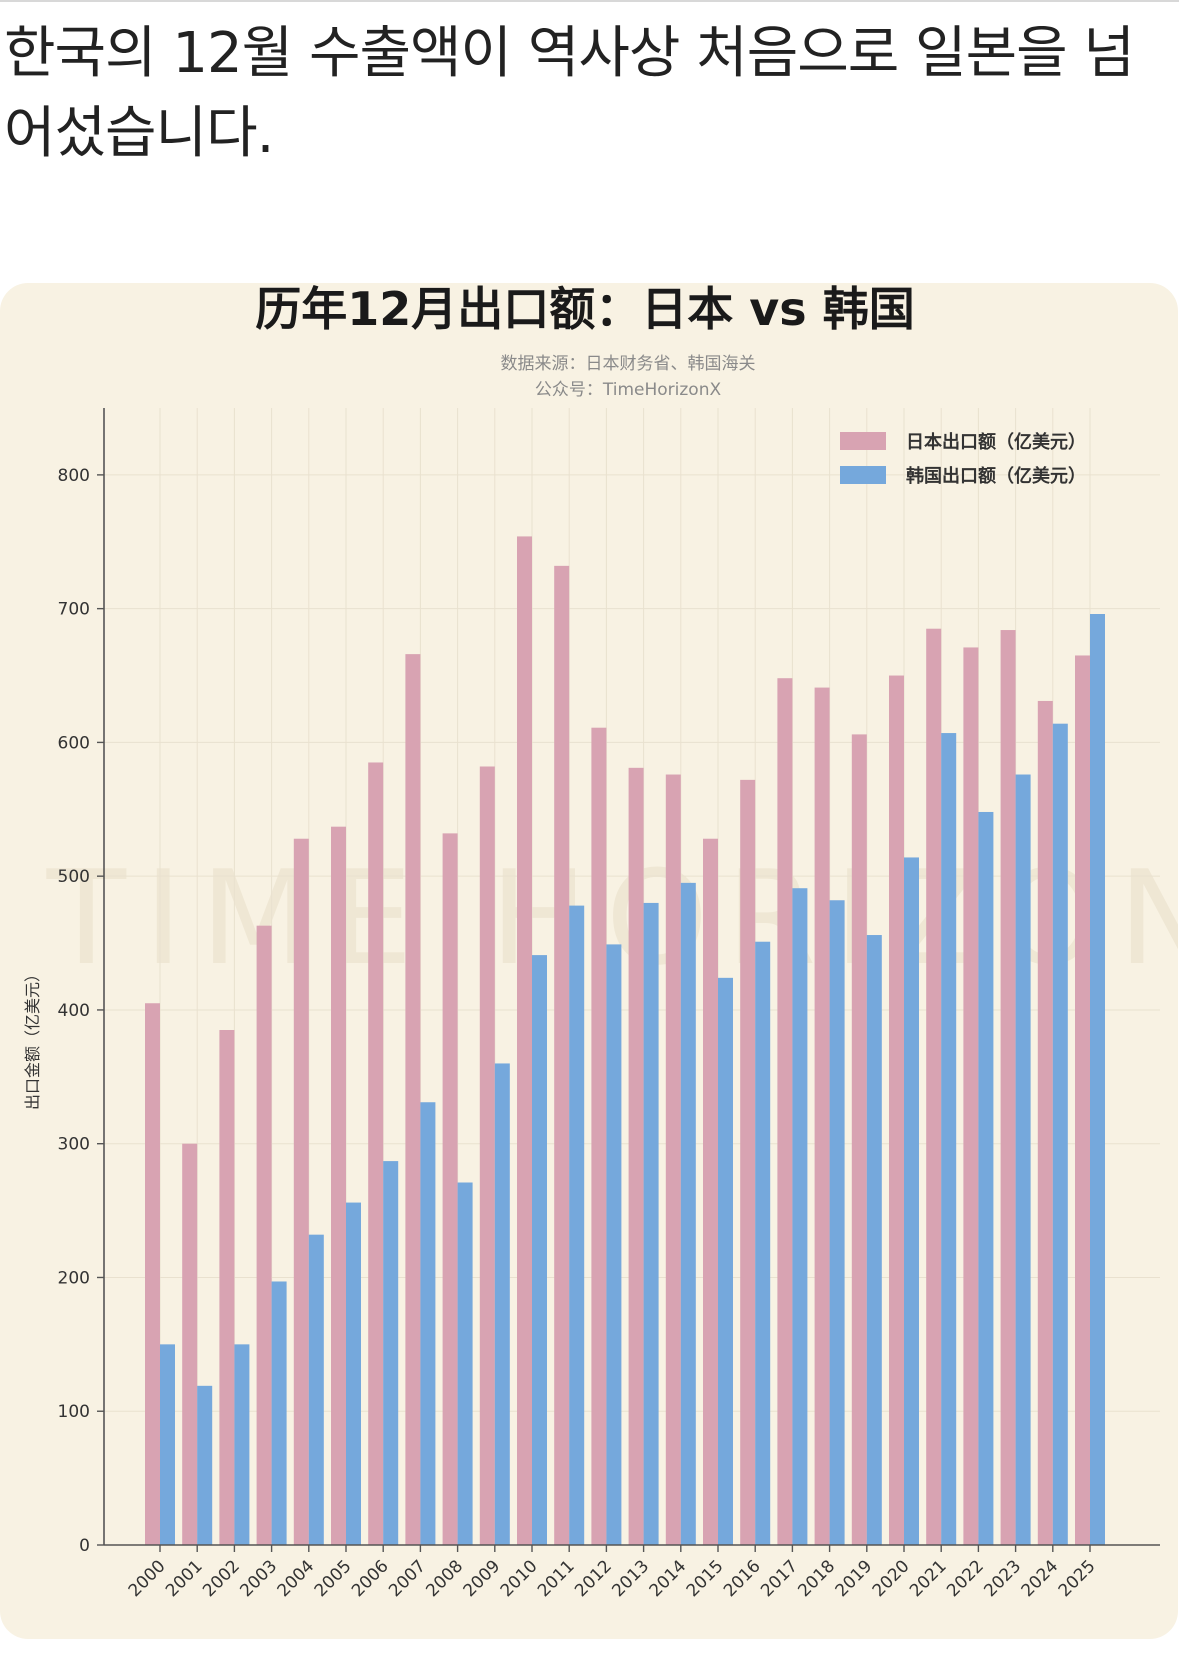 This screenshot has height=1667, width=1179. I want to click on bar-korea-2020, so click(911, 1201).